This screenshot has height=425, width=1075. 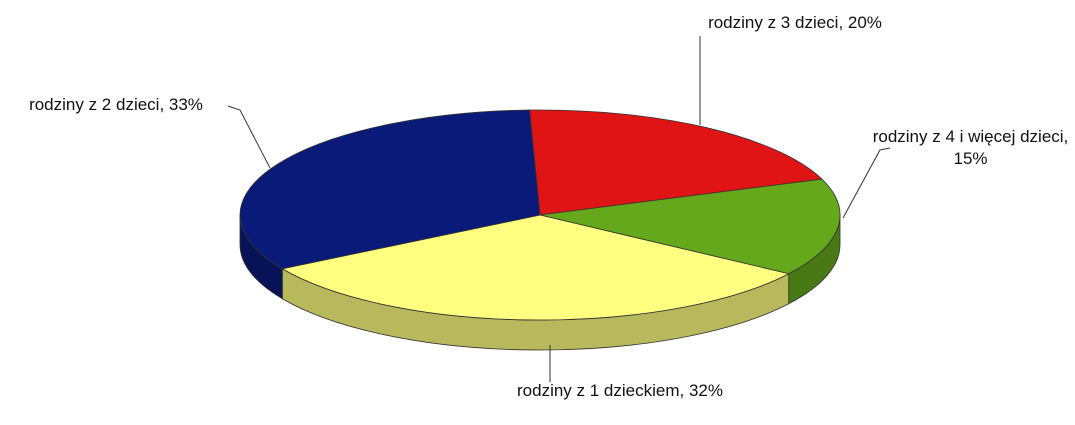 What do you see at coordinates (795, 22) in the screenshot?
I see `data-label: rodziny z 3 dzieci, 20%` at bounding box center [795, 22].